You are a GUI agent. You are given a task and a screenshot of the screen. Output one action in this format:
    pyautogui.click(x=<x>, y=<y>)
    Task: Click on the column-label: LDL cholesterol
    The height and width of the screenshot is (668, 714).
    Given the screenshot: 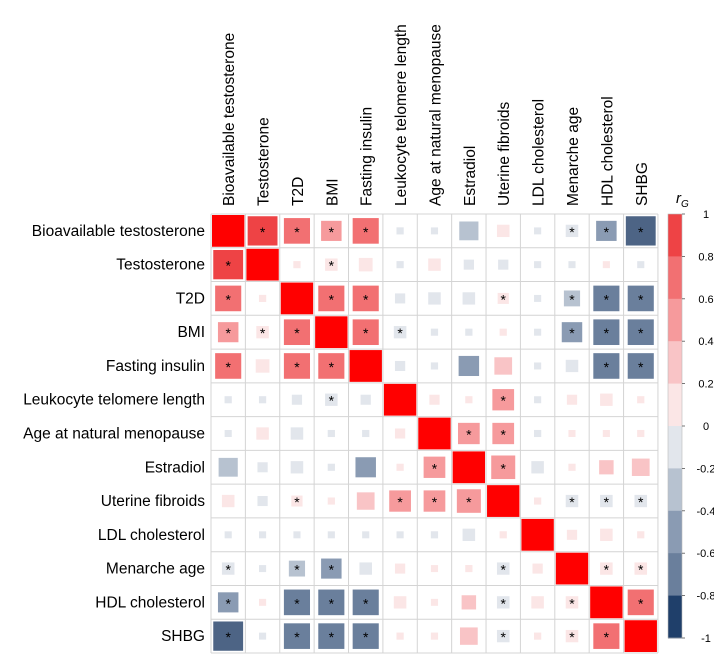 What is the action you would take?
    pyautogui.click(x=539, y=152)
    